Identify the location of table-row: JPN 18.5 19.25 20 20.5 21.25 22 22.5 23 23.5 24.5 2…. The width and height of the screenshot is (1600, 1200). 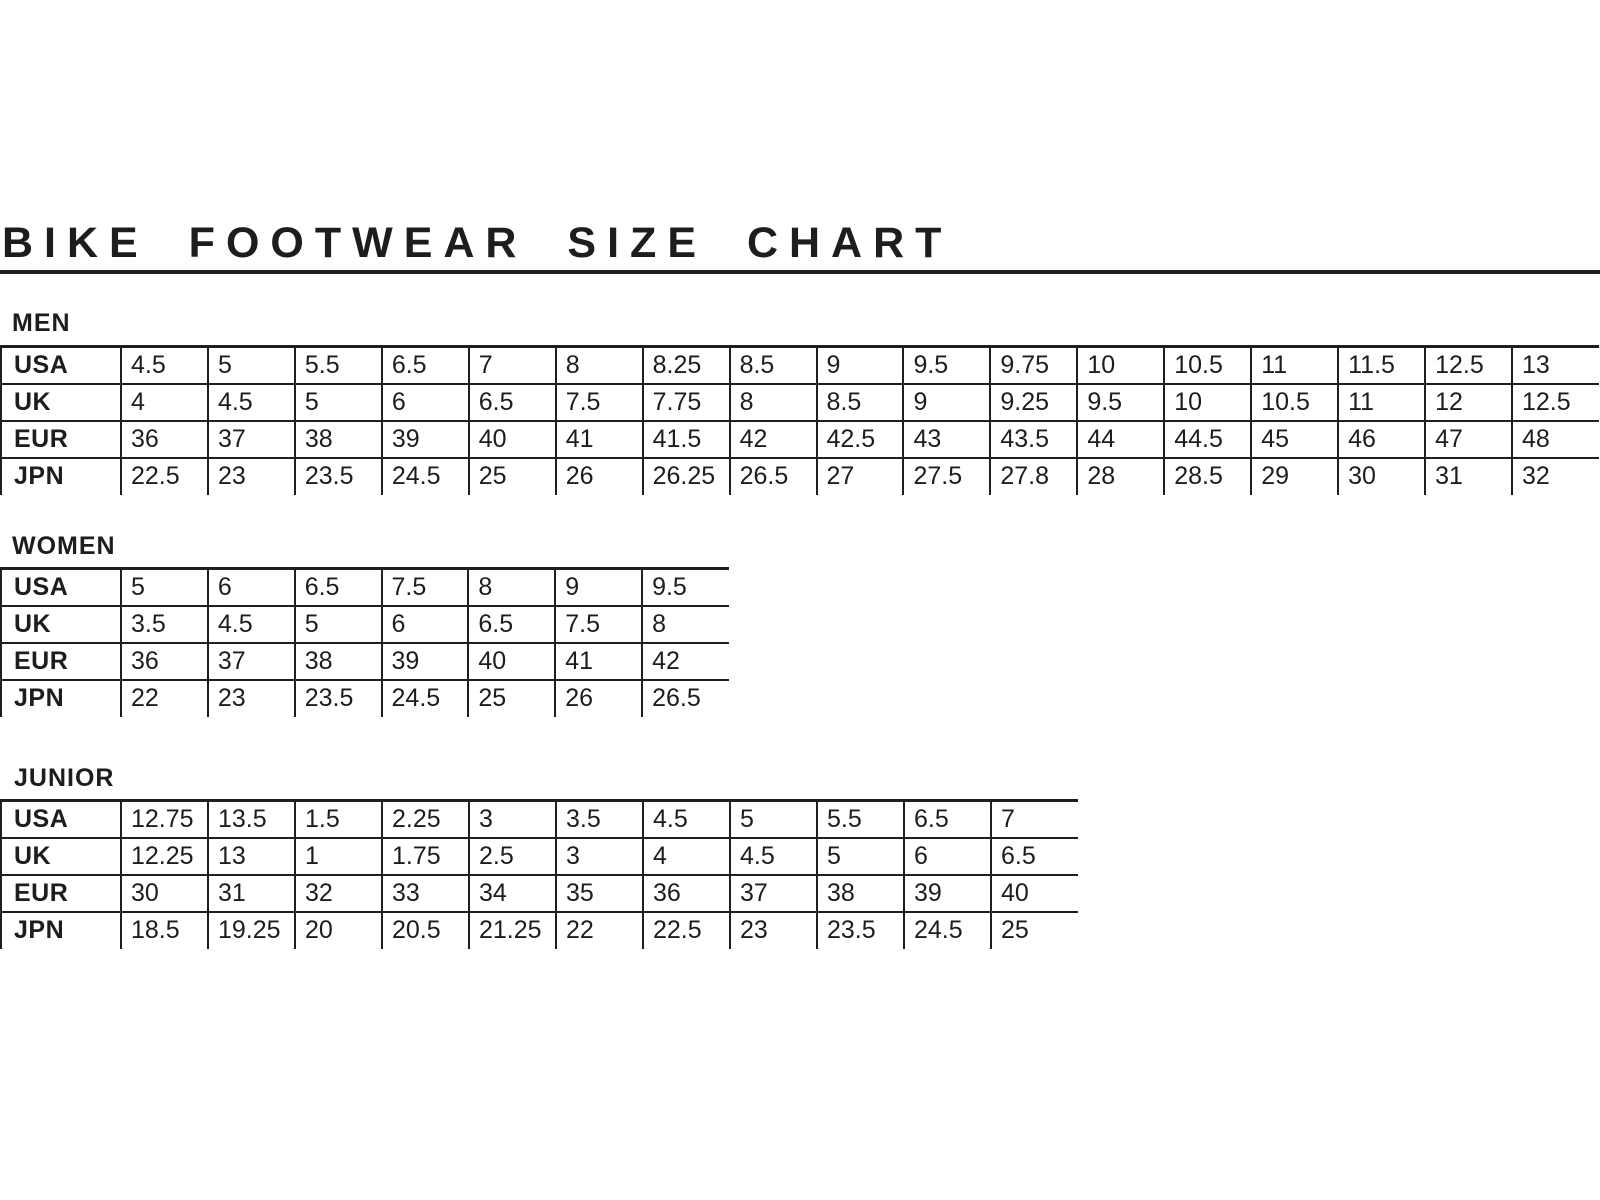
(539, 930).